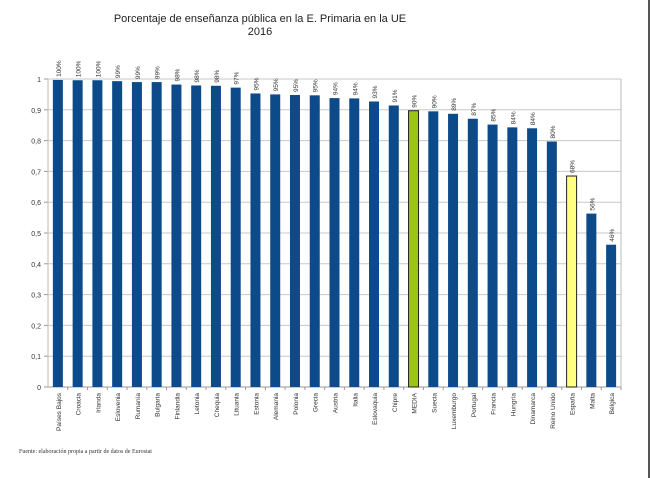 Image resolution: width=650 pixels, height=478 pixels. What do you see at coordinates (36, 234) in the screenshot?
I see `y-tick-label: 0,5` at bounding box center [36, 234].